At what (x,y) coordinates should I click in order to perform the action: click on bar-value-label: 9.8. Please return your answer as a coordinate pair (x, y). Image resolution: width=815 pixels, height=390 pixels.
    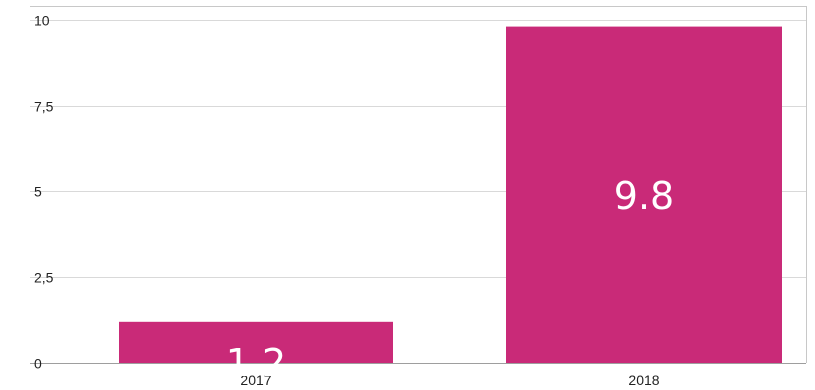
    Looking at the image, I should click on (644, 196).